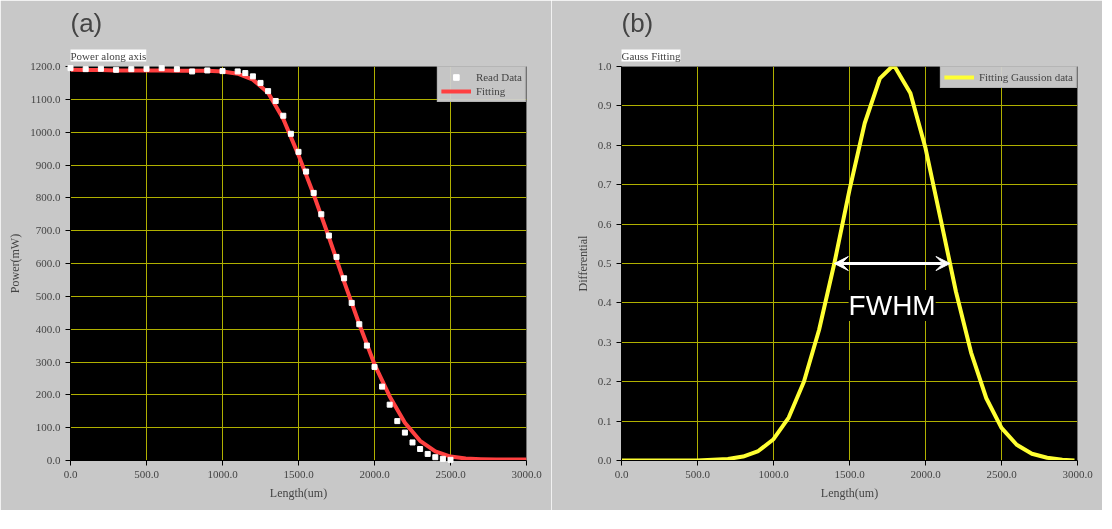 This screenshot has height=529, width=1112. What do you see at coordinates (490, 91) in the screenshot?
I see `legend-label: Fitting` at bounding box center [490, 91].